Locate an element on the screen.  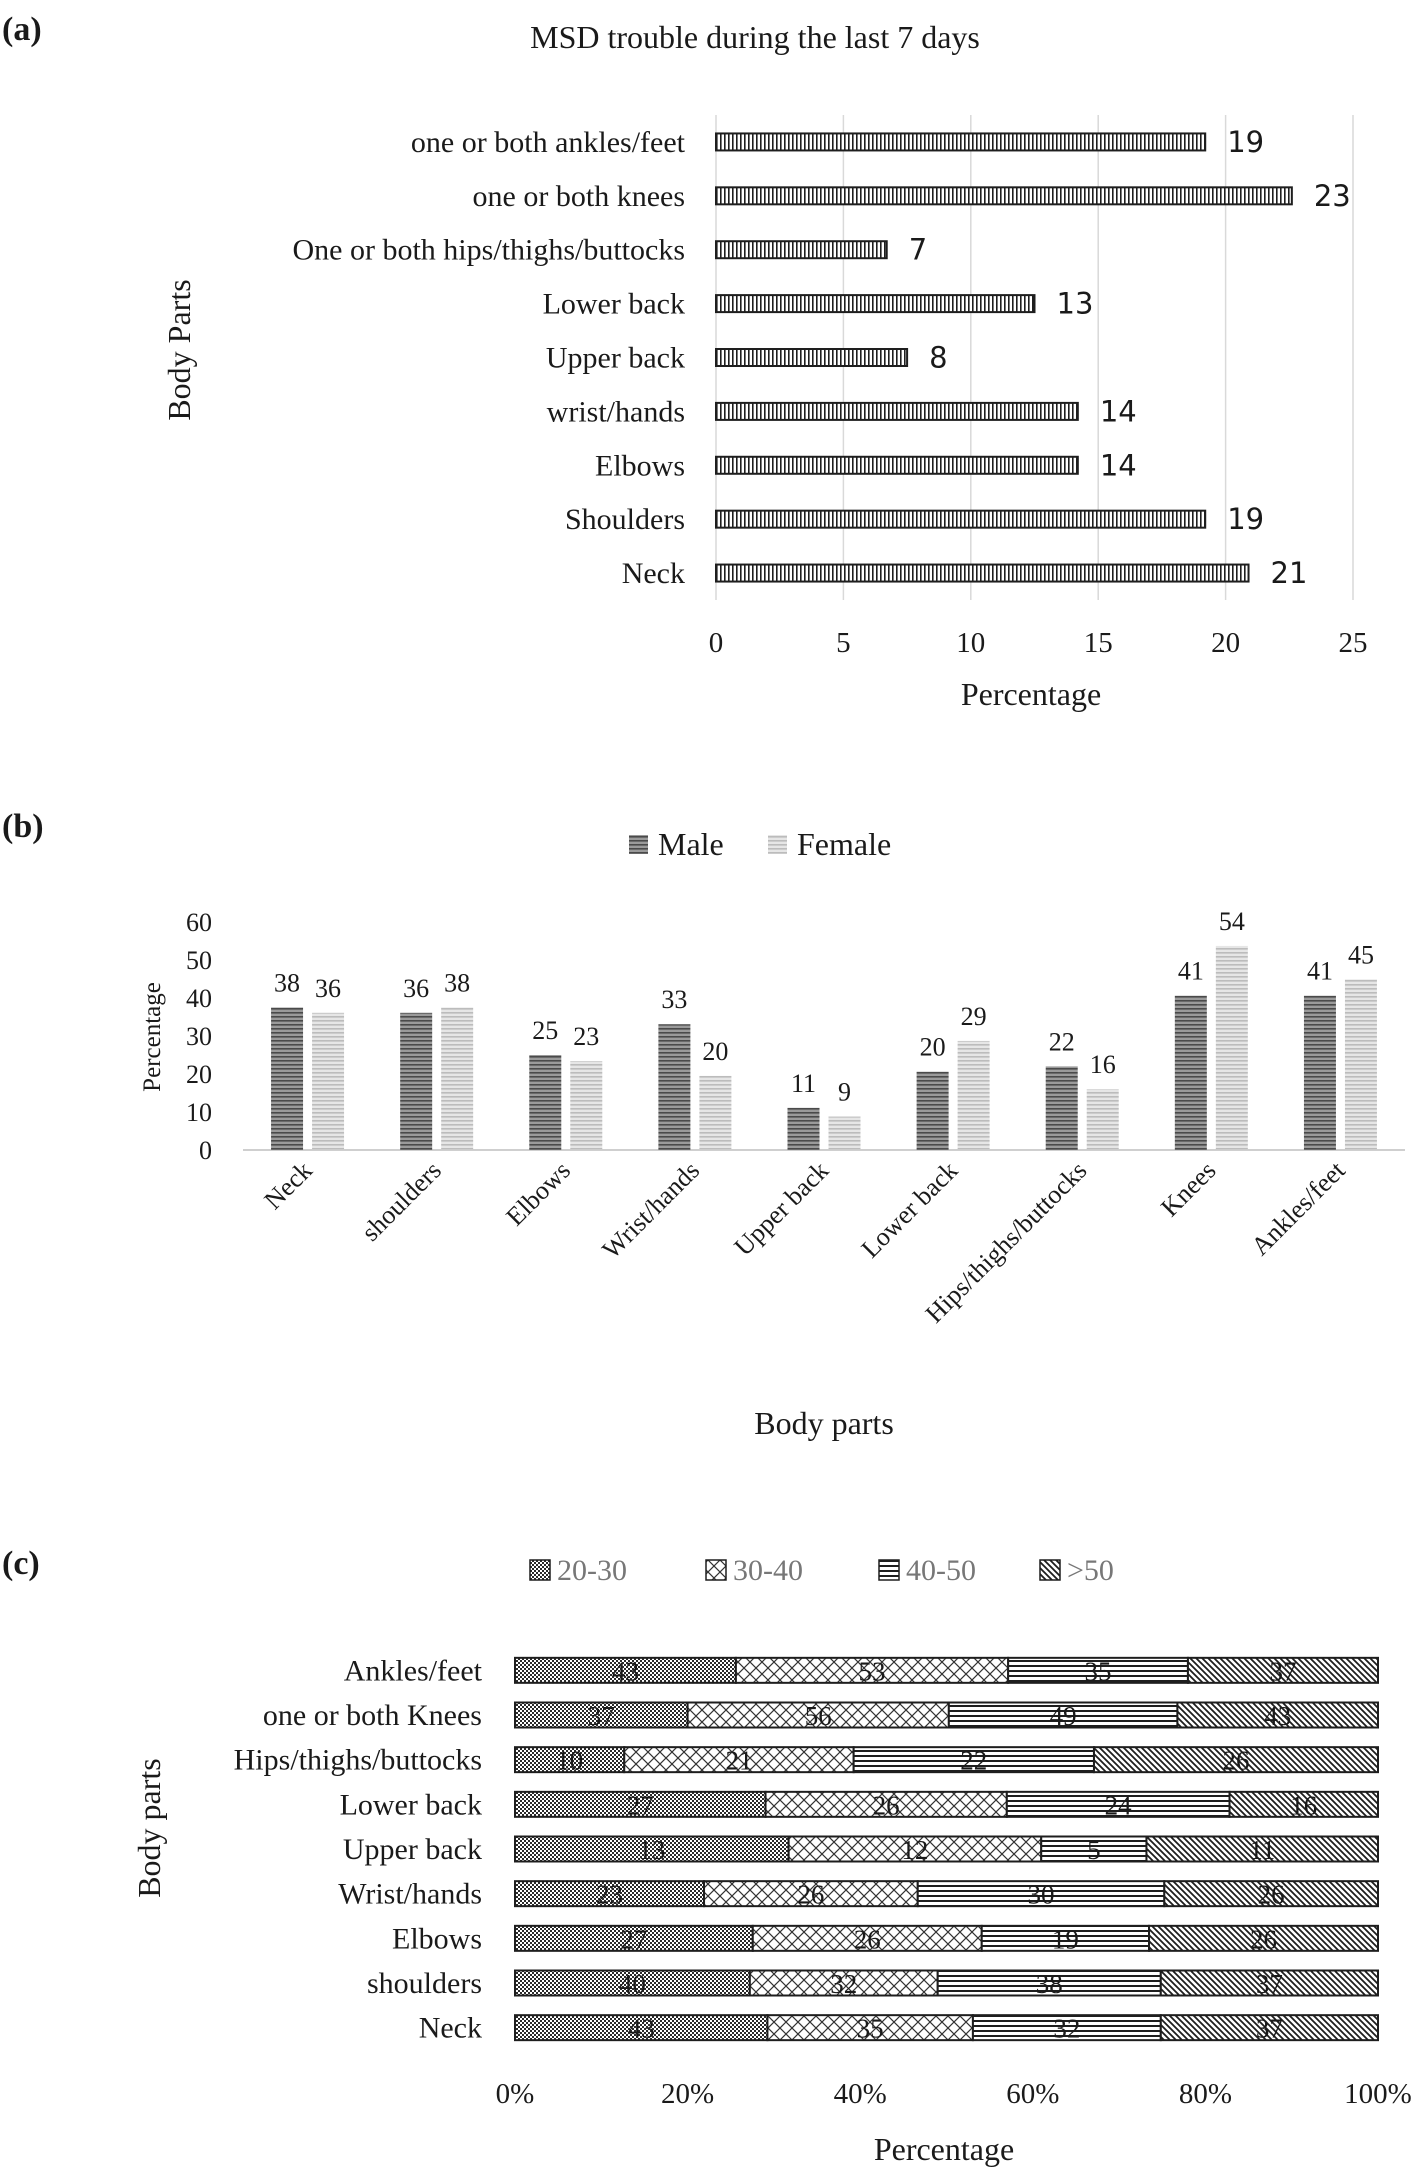
panel-b-category-label: shoulders is located at coordinates (401, 1201).